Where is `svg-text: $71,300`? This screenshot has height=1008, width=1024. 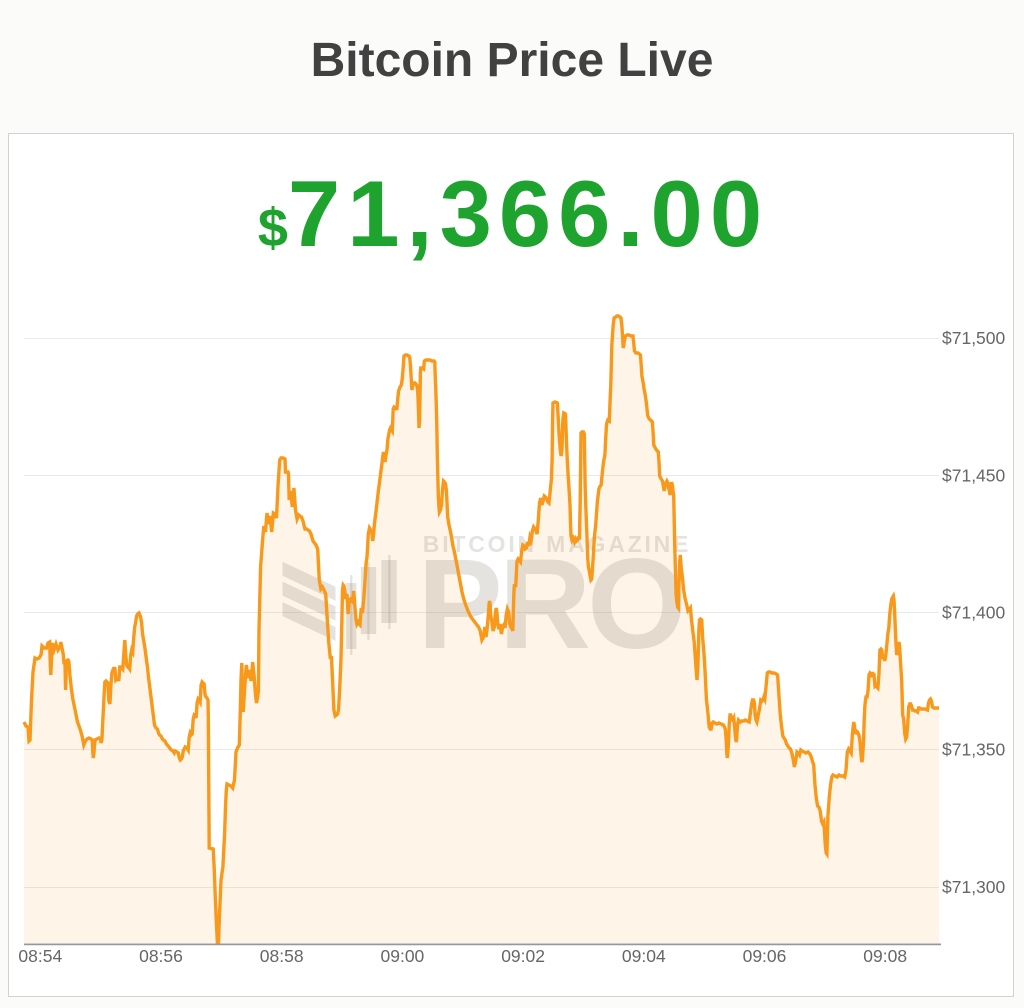 svg-text: $71,300 is located at coordinates (974, 887).